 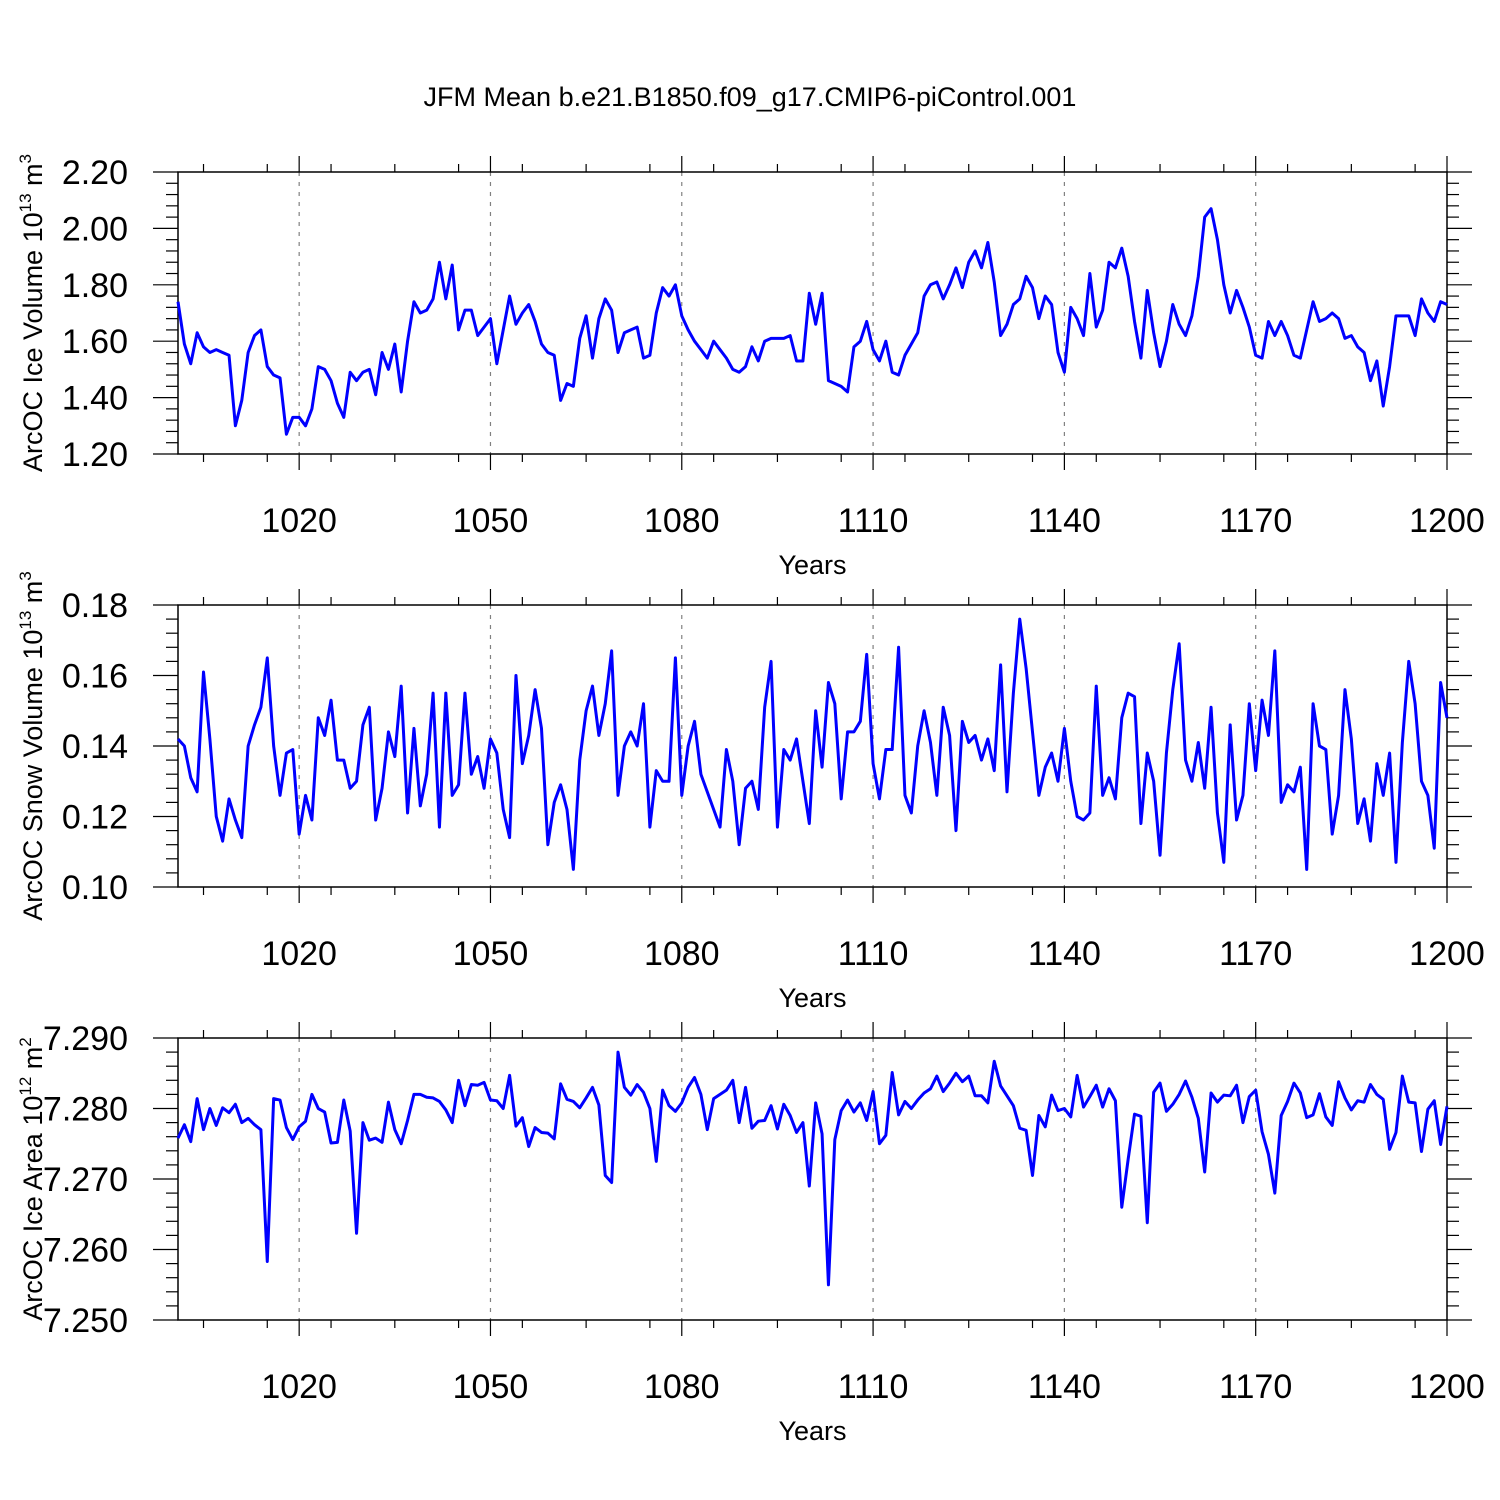 I want to click on snow-volume-x-tick-label-1020: 1020, so click(x=299, y=954).